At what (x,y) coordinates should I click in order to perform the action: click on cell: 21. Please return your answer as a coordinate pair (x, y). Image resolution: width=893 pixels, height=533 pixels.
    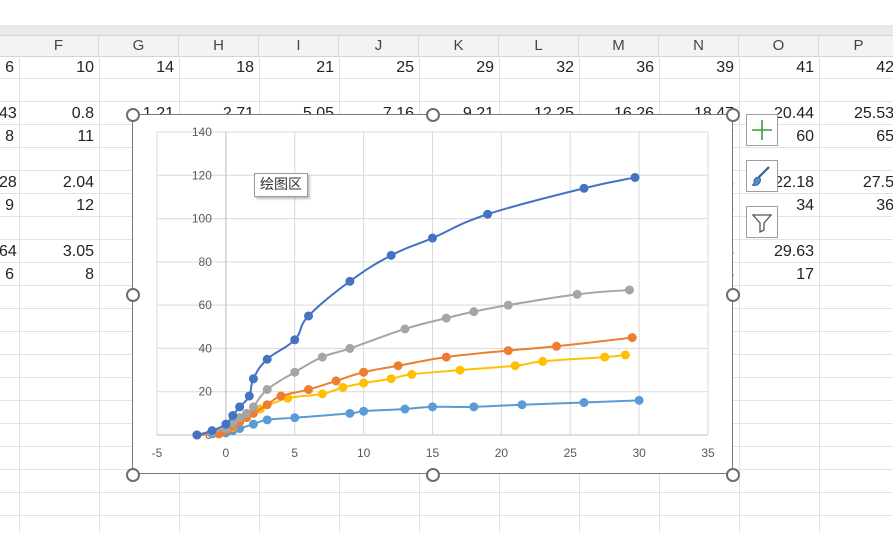
    Looking at the image, I should click on (325, 67).